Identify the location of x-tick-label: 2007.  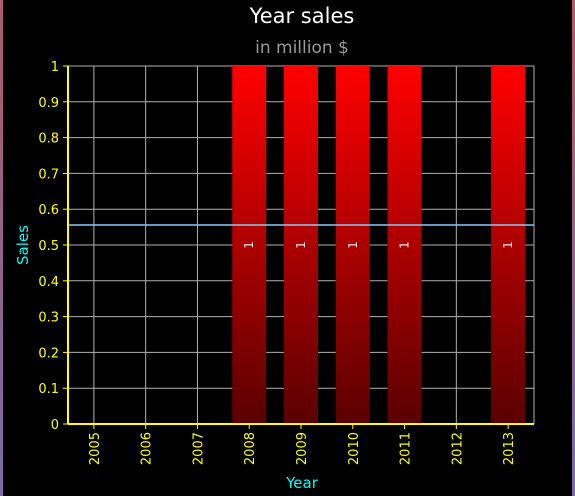
(198, 448).